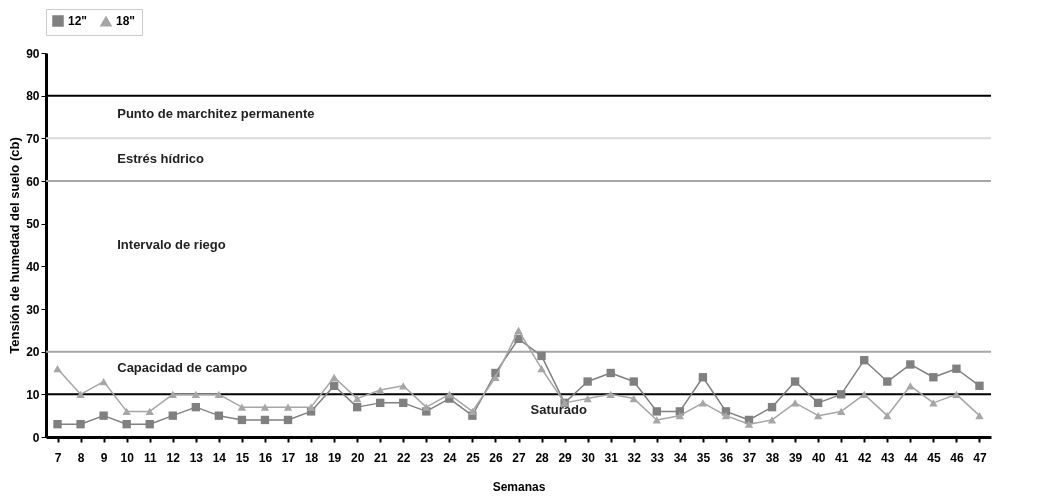 Image resolution: width=1037 pixels, height=496 pixels. Describe the element at coordinates (196, 457) in the screenshot. I see `x-tick-label: 13` at that location.